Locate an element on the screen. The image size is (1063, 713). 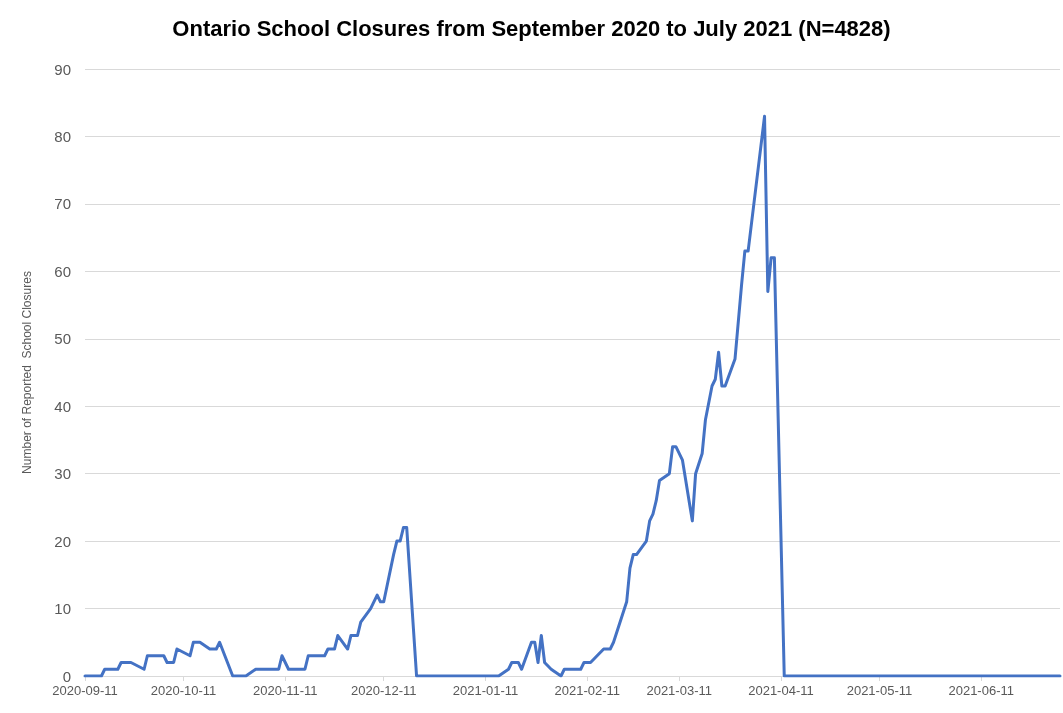
y-tick-label: 0 is located at coordinates (66, 676).